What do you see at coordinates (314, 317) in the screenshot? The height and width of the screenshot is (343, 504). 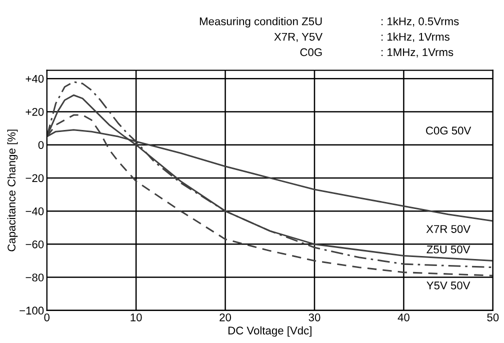 I see `x-tick-label: 30` at bounding box center [314, 317].